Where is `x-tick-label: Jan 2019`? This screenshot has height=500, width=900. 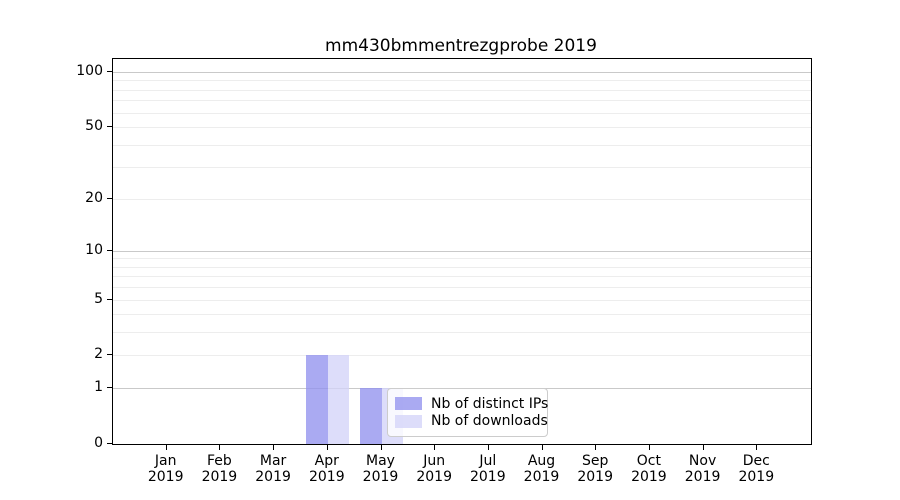 x-tick-label: Jan 2019 is located at coordinates (165, 469).